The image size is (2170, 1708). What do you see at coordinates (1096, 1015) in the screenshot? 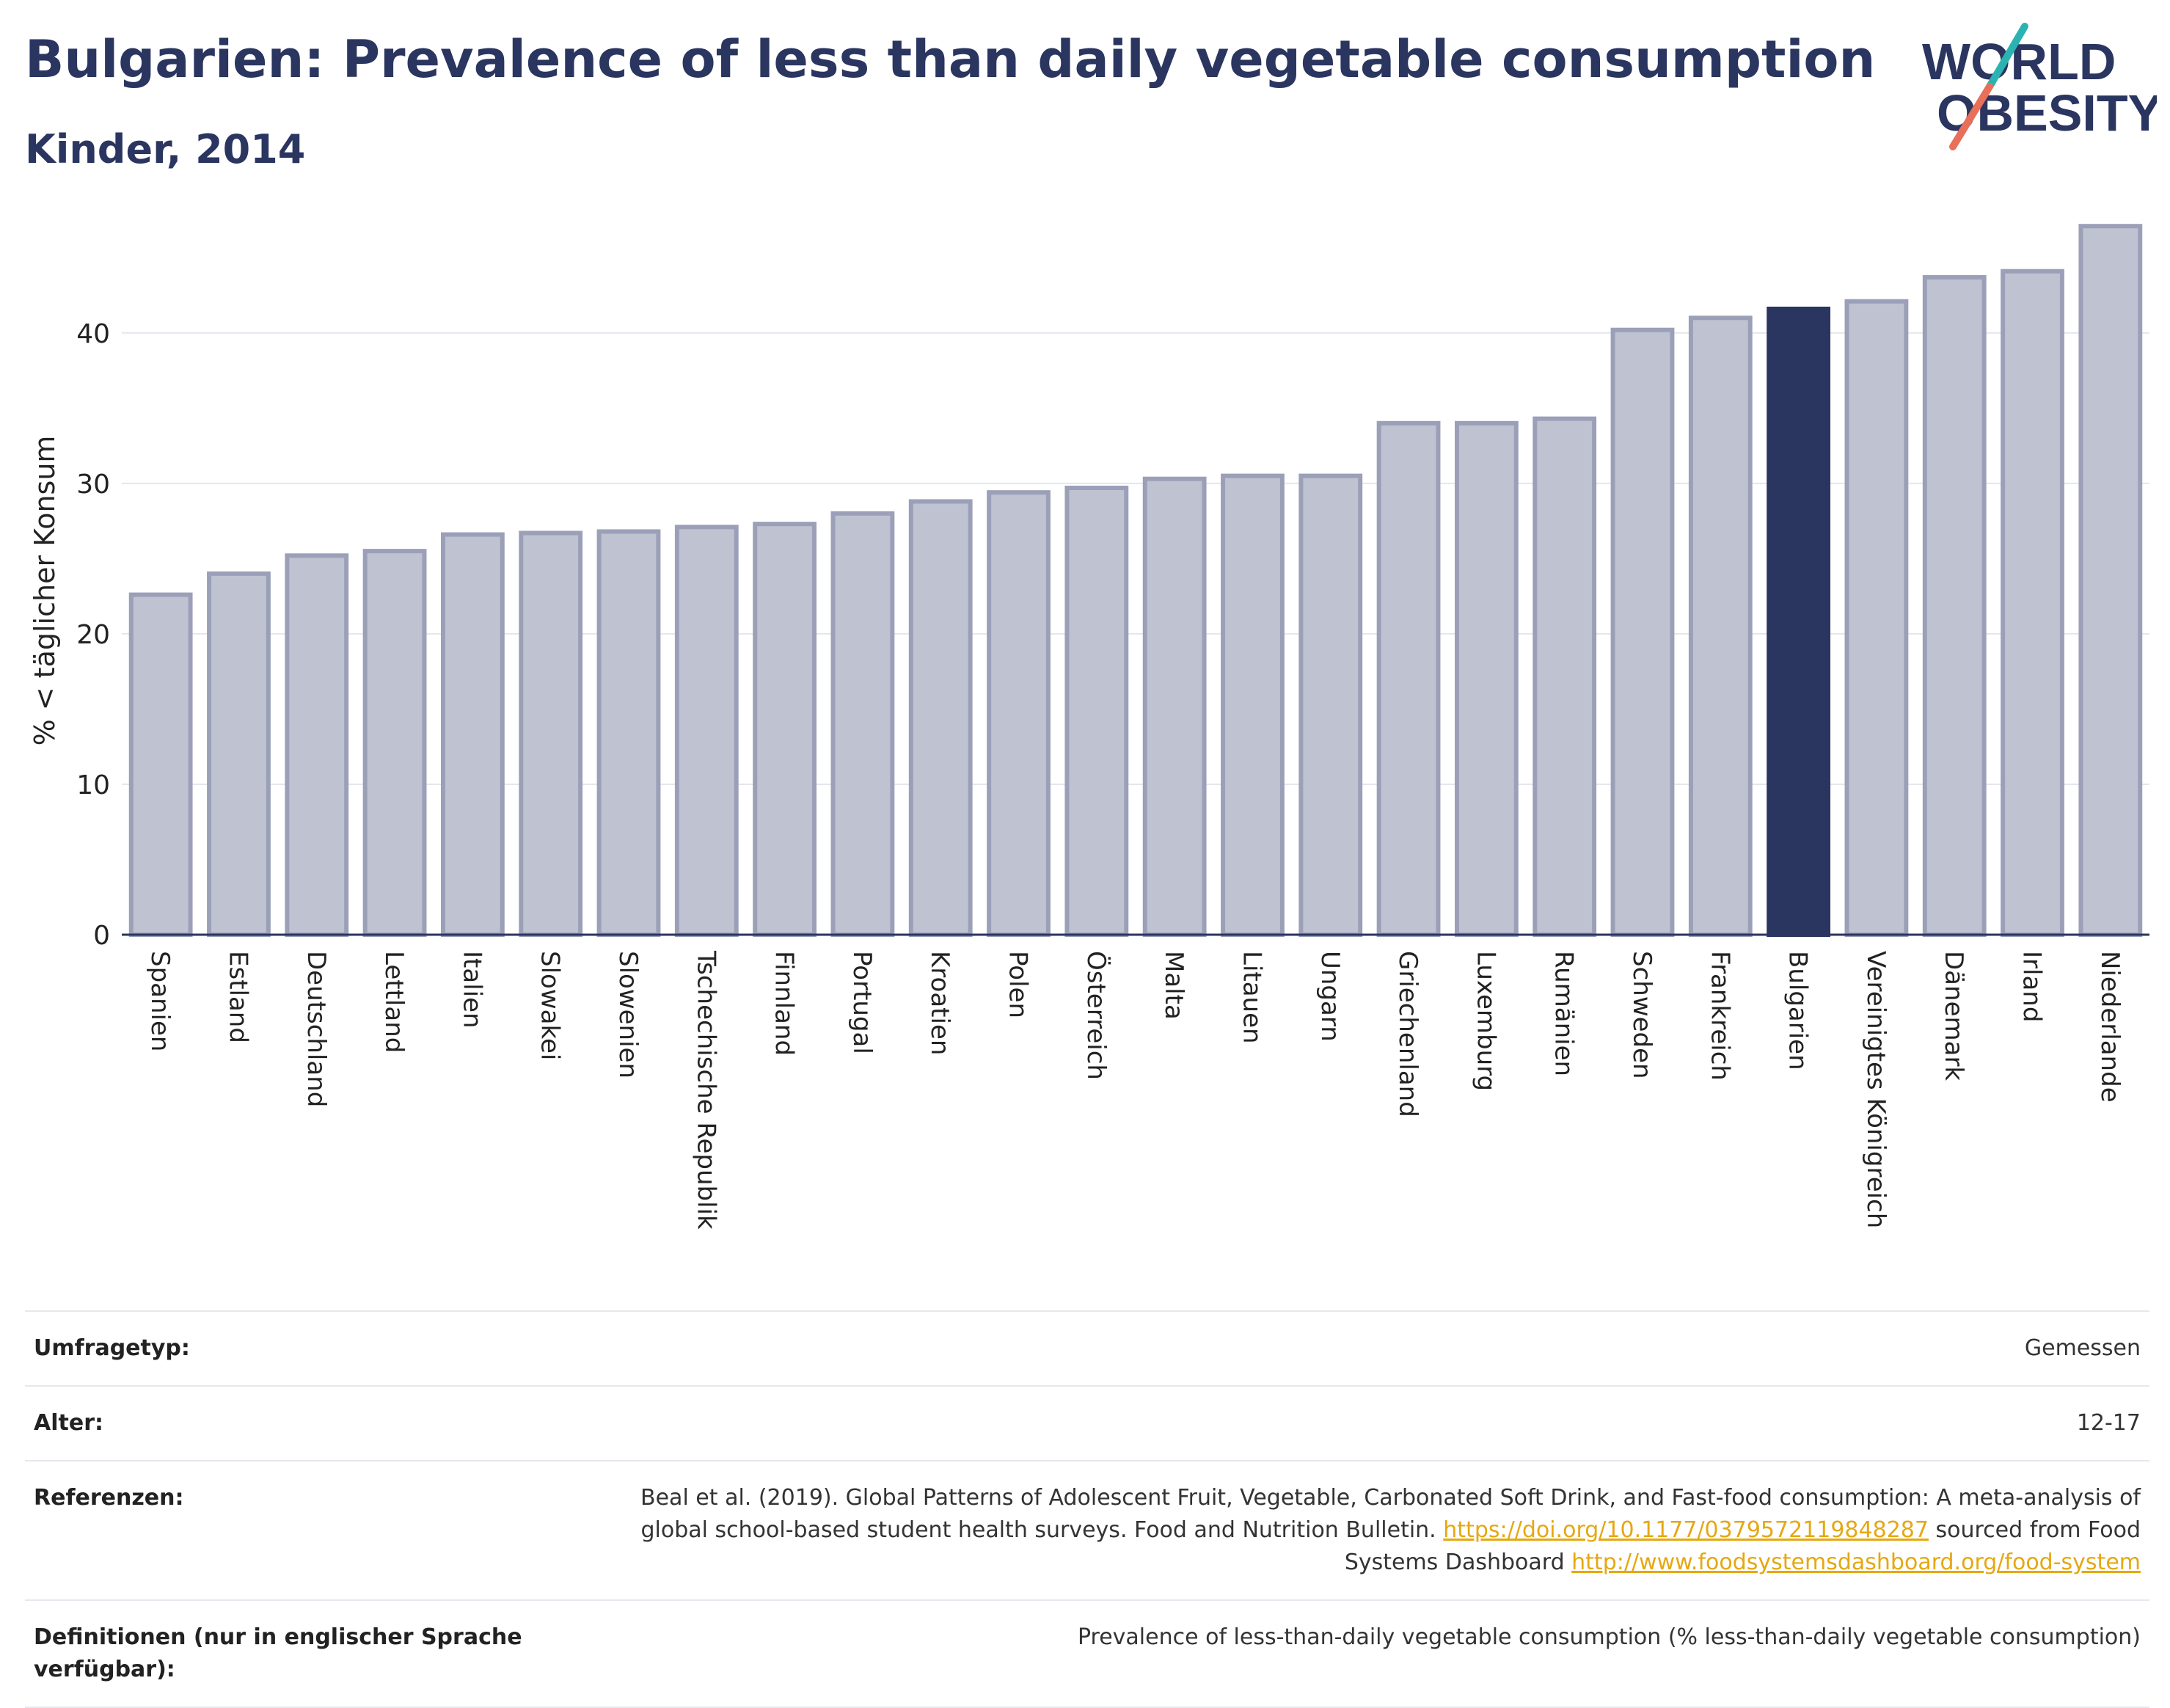
I see `x-tick-label: Österreich` at bounding box center [1096, 1015].